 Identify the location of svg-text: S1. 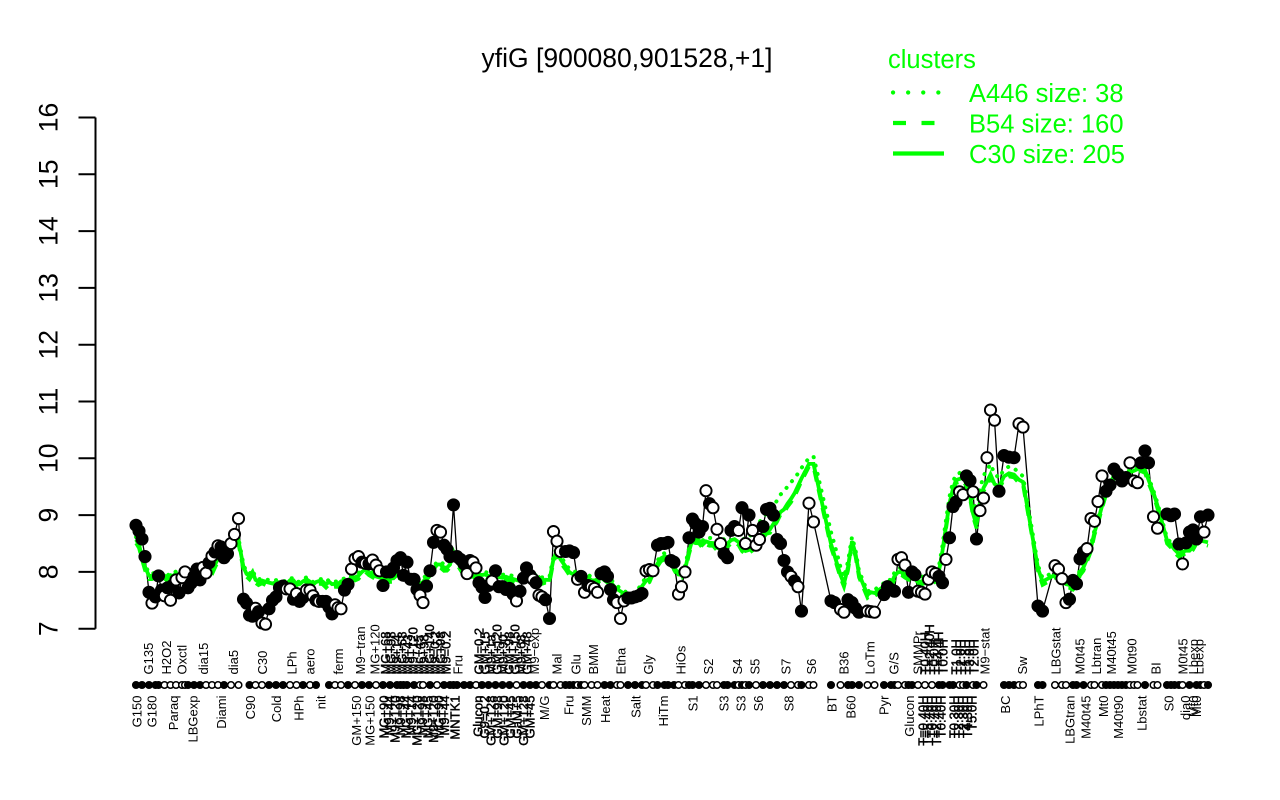
(693, 704).